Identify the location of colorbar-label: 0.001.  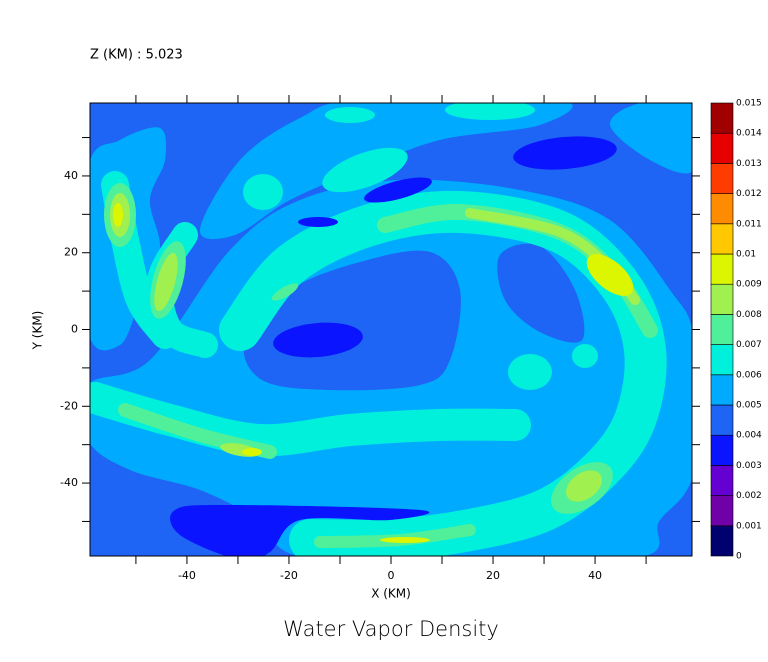
(749, 526).